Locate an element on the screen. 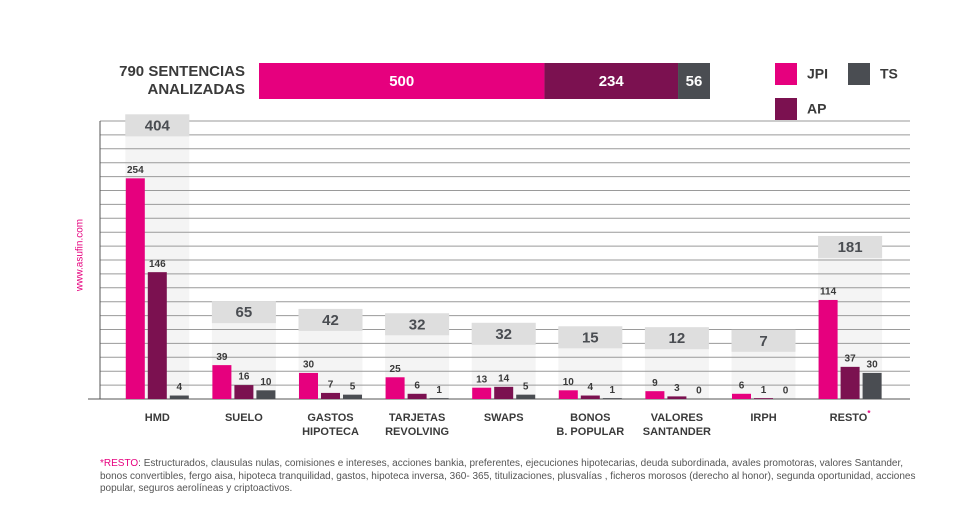 This screenshot has height=518, width=957. total-label: 15 is located at coordinates (590, 337).